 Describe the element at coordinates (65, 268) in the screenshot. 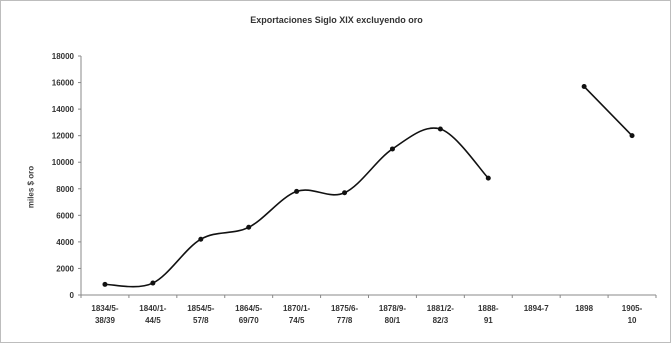

I see `y-tick-label: 2000` at that location.